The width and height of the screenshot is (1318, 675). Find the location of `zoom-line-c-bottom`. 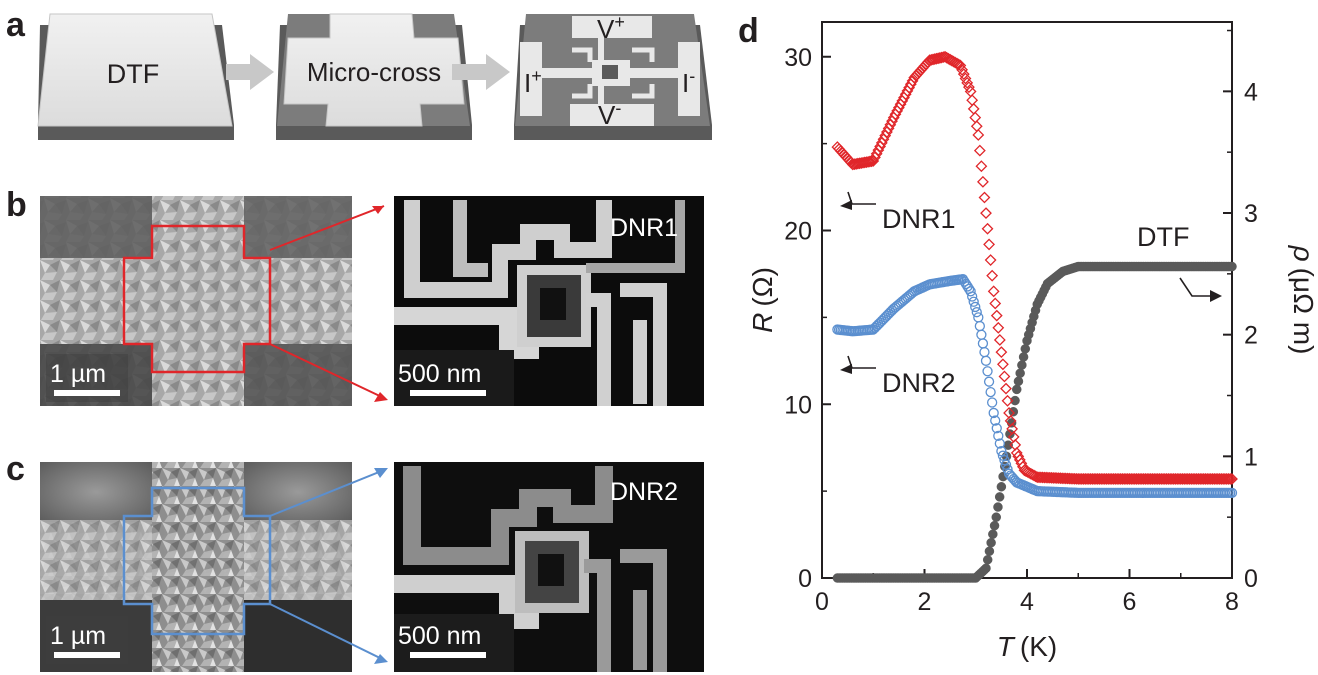

zoom-line-c-bottom is located at coordinates (327, 632).